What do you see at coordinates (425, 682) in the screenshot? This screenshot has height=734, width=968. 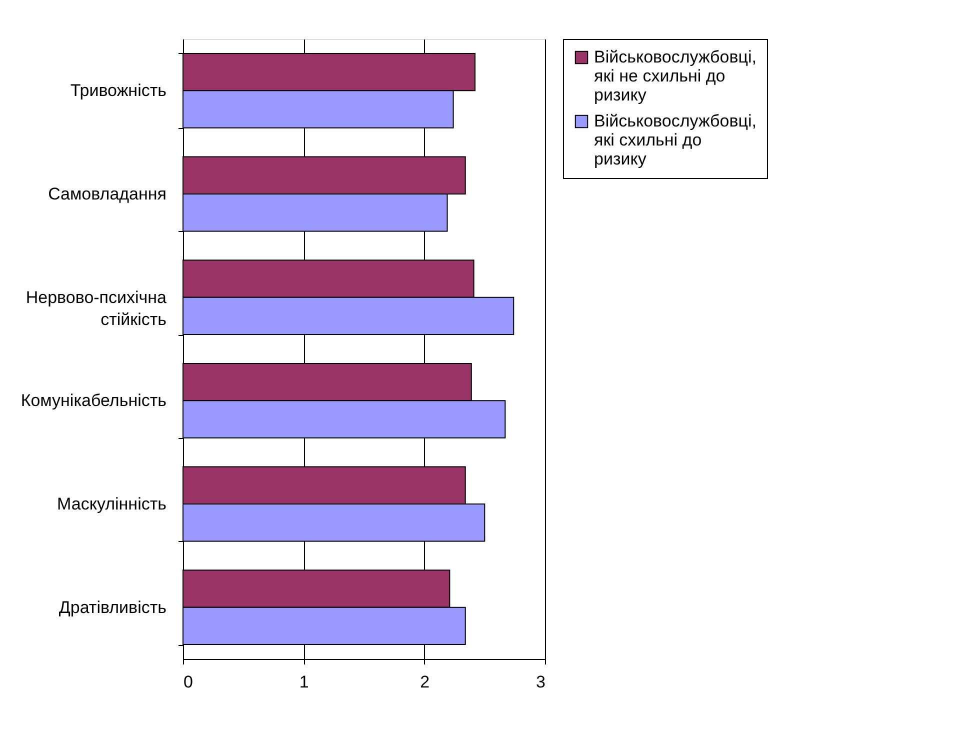 I see `x-tick-label: 2` at bounding box center [425, 682].